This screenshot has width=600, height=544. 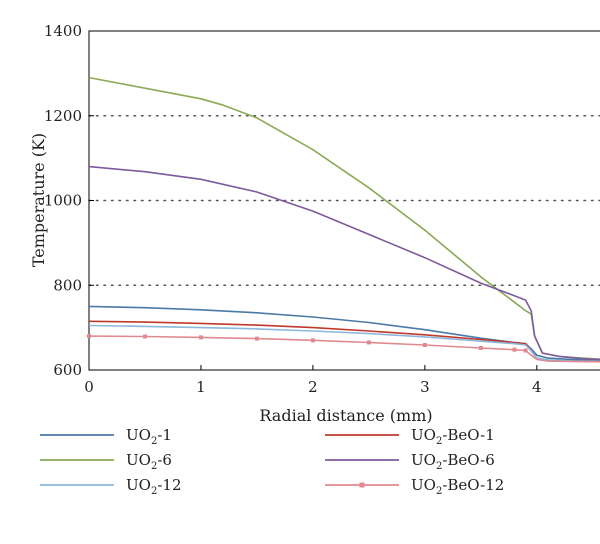 What do you see at coordinates (149, 461) in the screenshot?
I see `legend-label-2: UO2-6` at bounding box center [149, 461].